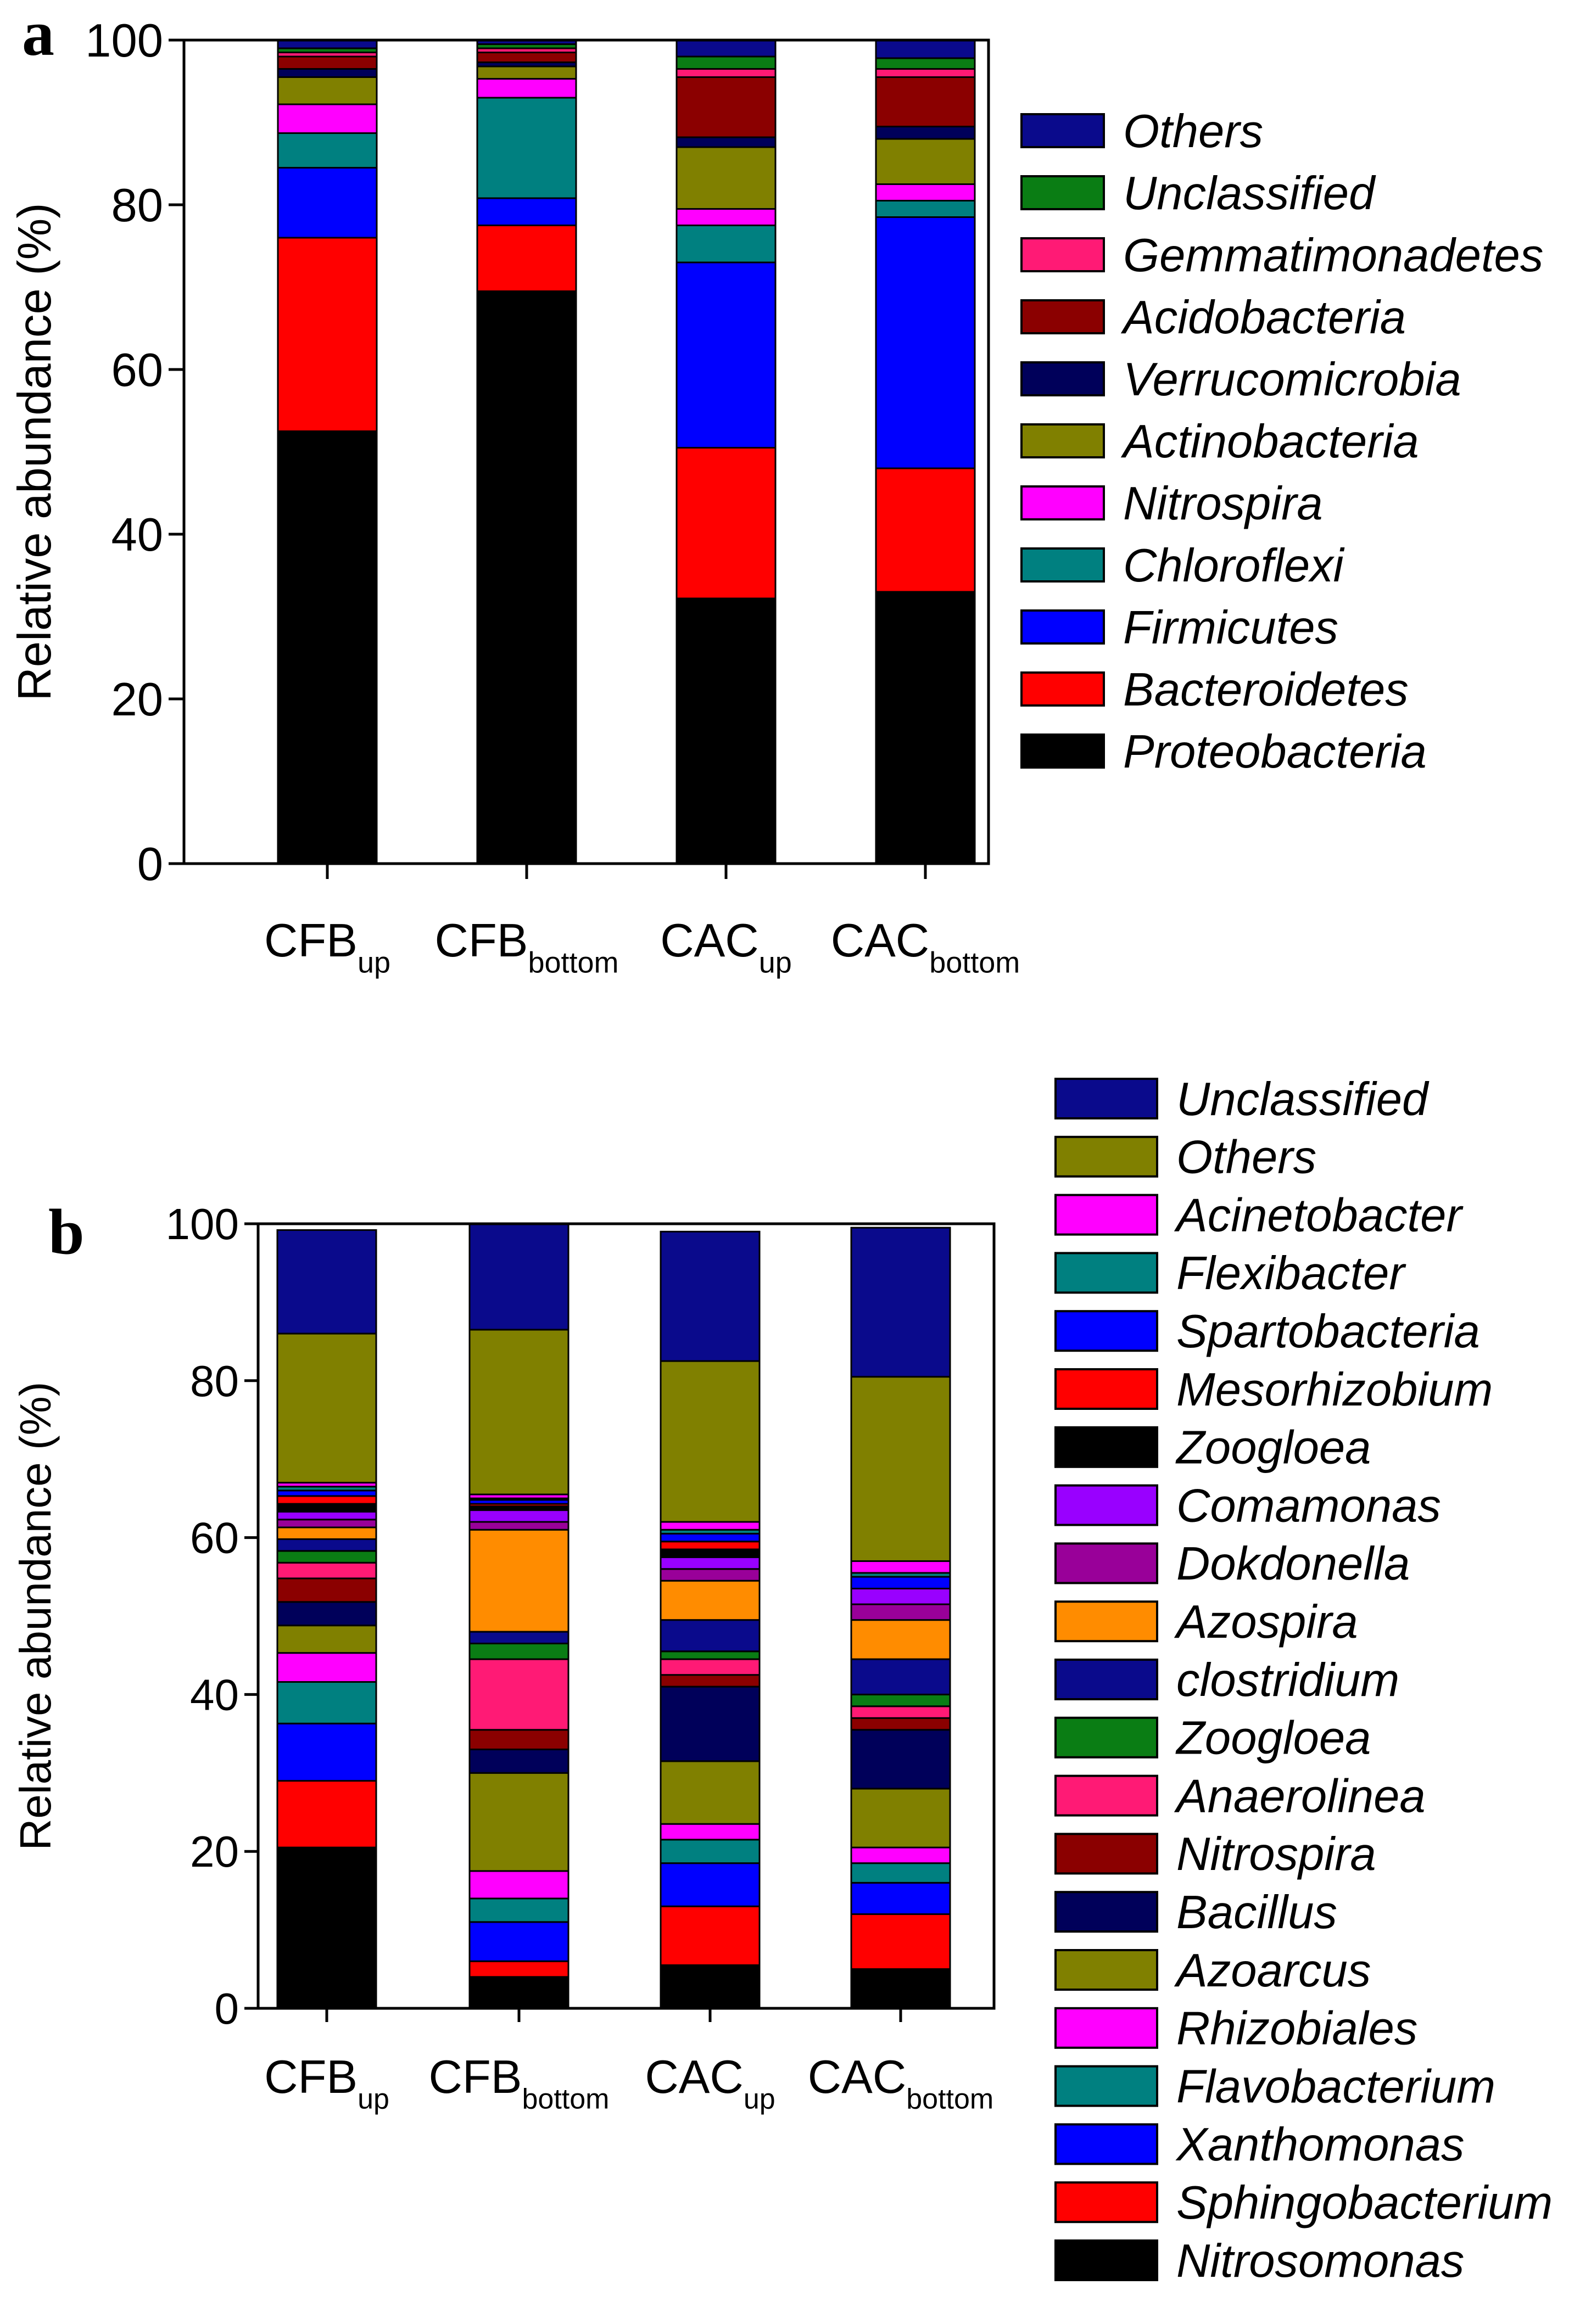 This screenshot has height=2324, width=1580. Describe the element at coordinates (1256, 1912) in the screenshot. I see `legend-label-bacillus: Bacillus` at that location.